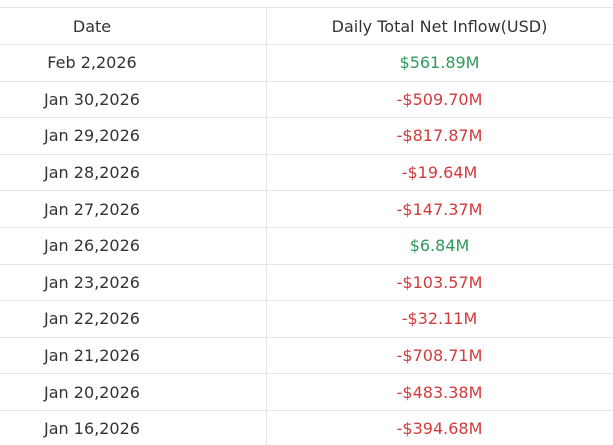 The height and width of the screenshot is (445, 613). I want to click on table-row: Jan 28,2026 -$19.64M, so click(306, 173).